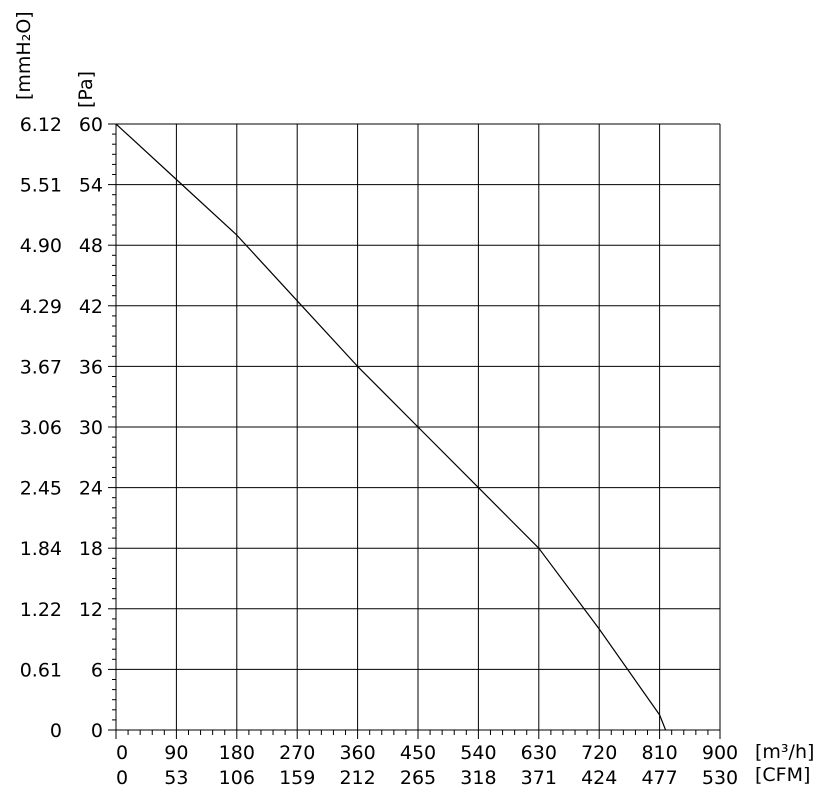 Image resolution: width=832 pixels, height=797 pixels. What do you see at coordinates (357, 753) in the screenshot?
I see `x-primary-tick-label: 360` at bounding box center [357, 753].